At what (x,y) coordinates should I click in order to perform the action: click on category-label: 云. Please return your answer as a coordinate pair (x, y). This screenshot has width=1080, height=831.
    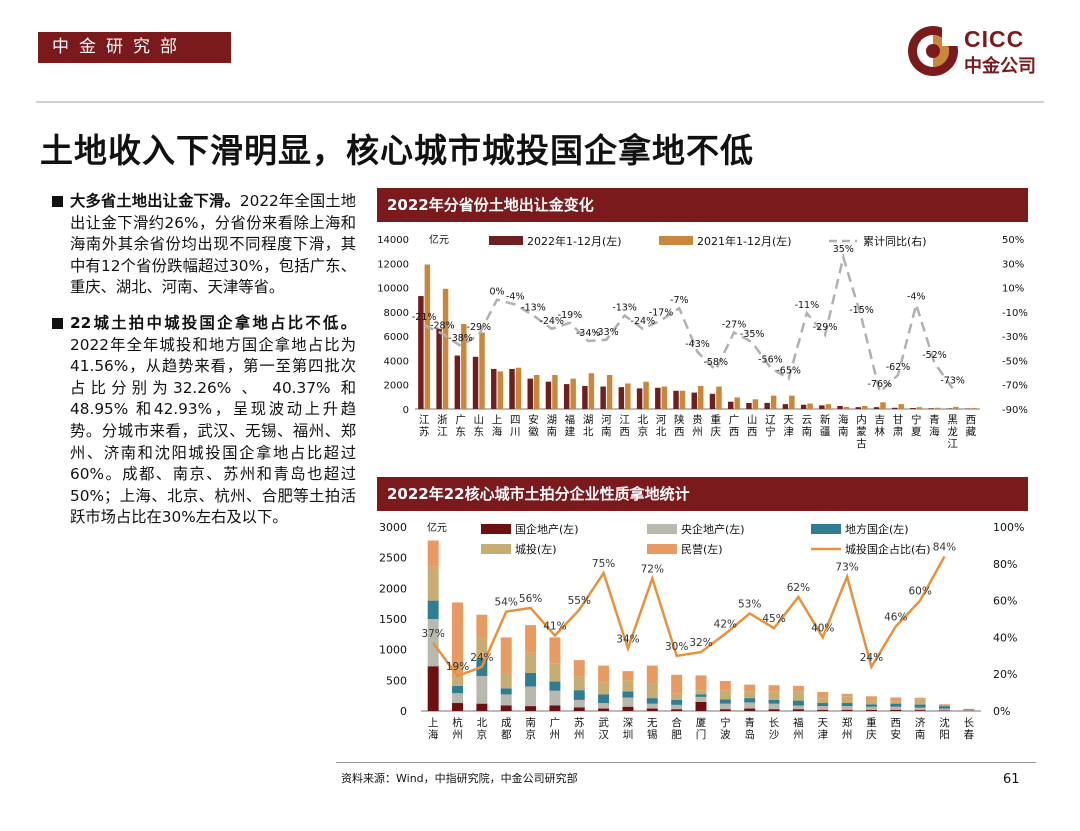
    Looking at the image, I should click on (807, 420).